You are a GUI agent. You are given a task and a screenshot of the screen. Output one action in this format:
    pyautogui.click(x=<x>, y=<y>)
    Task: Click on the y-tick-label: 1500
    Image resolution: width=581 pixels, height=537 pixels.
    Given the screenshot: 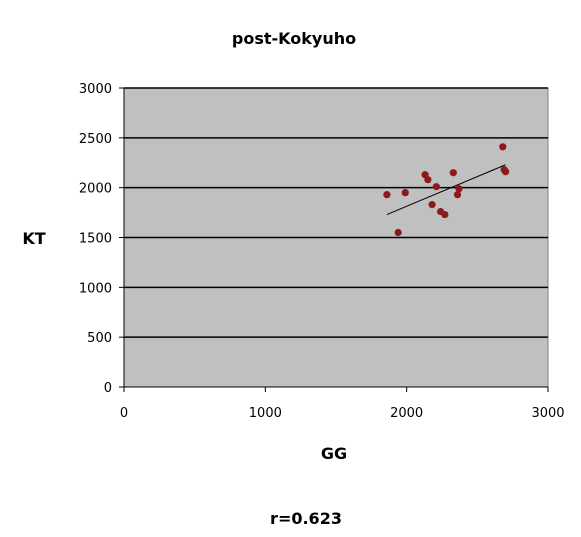 What is the action you would take?
    pyautogui.click(x=95, y=239)
    